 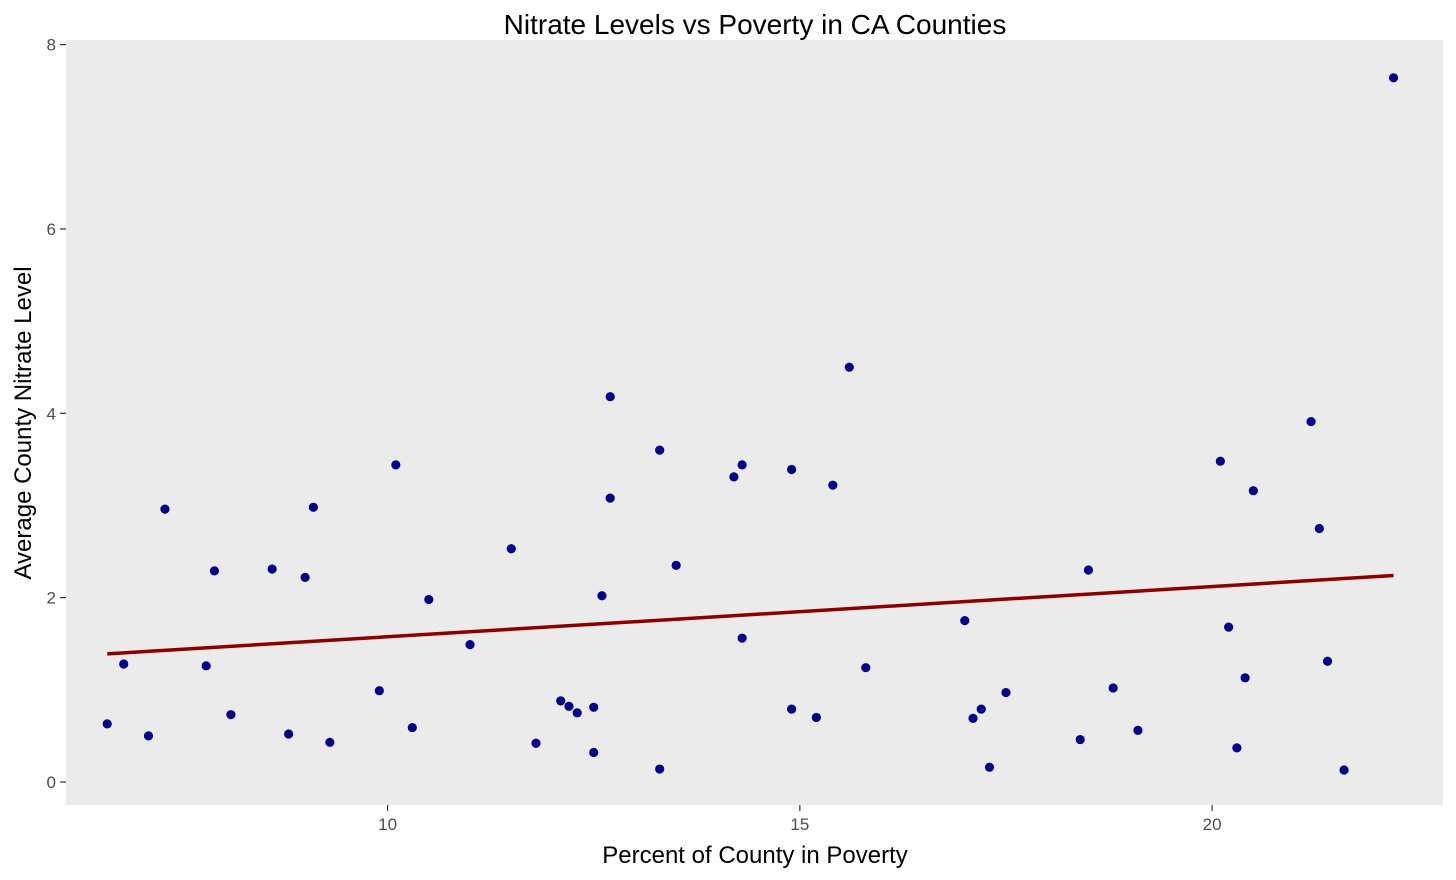 What do you see at coordinates (755, 24) in the screenshot?
I see `chart-title: Nitrate Levels vs Poverty in CA Counties` at bounding box center [755, 24].